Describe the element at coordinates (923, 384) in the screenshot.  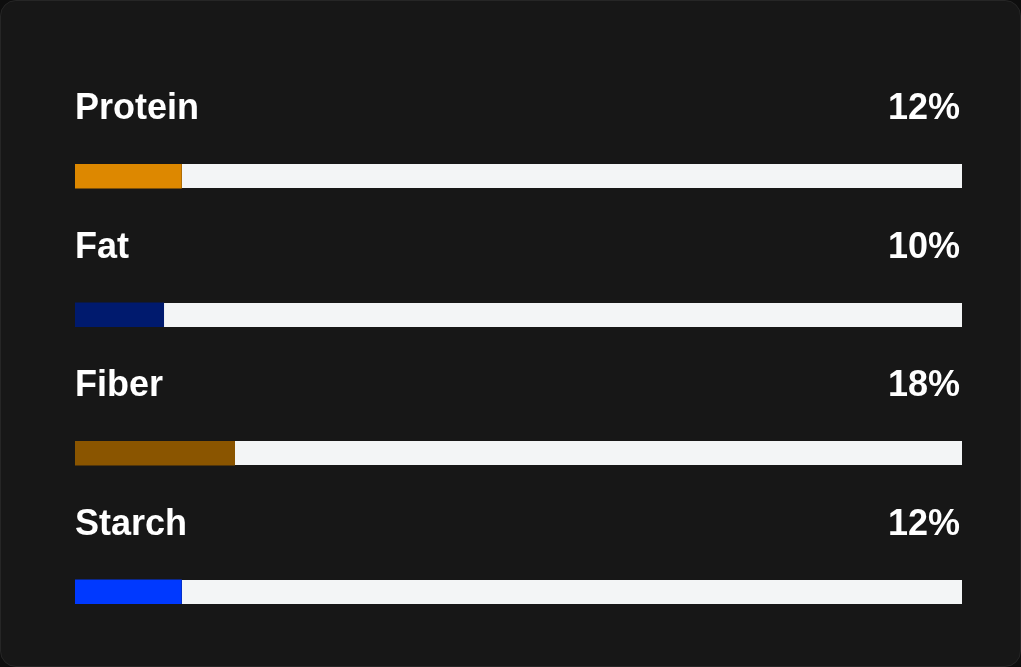
I see `data-label: 18%` at that location.